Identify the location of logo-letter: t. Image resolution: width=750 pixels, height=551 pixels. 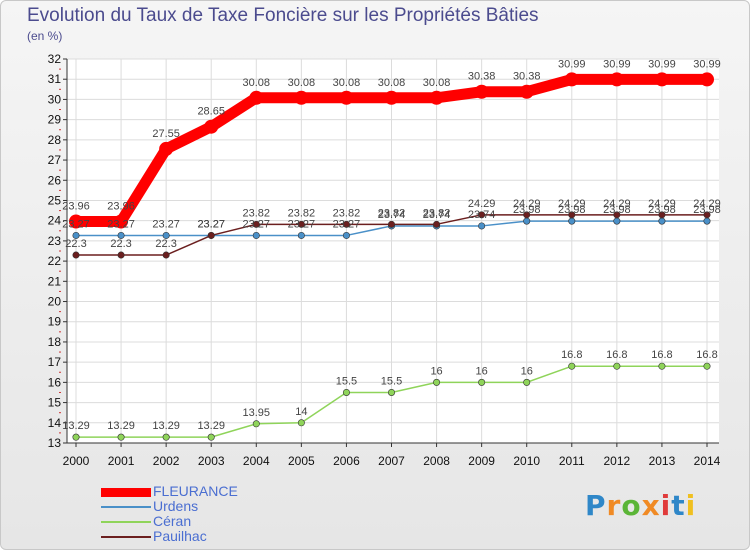
(678, 505).